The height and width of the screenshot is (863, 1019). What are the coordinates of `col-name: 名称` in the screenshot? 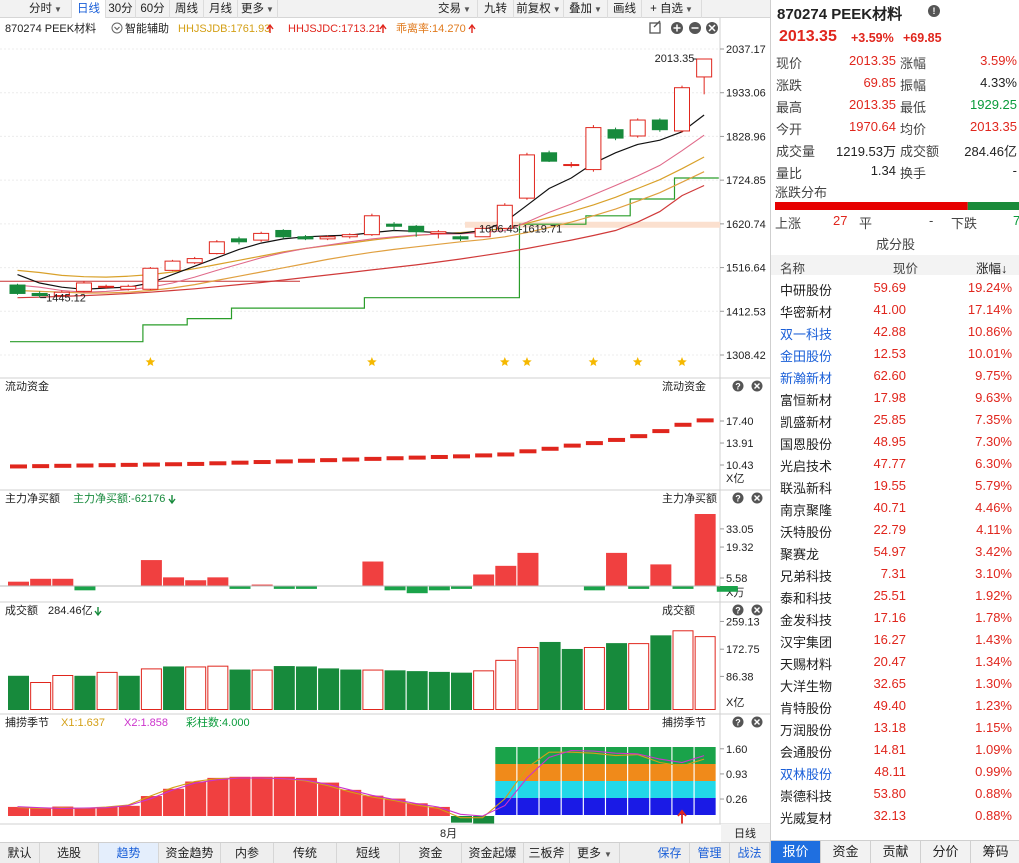 It's located at (793, 269).